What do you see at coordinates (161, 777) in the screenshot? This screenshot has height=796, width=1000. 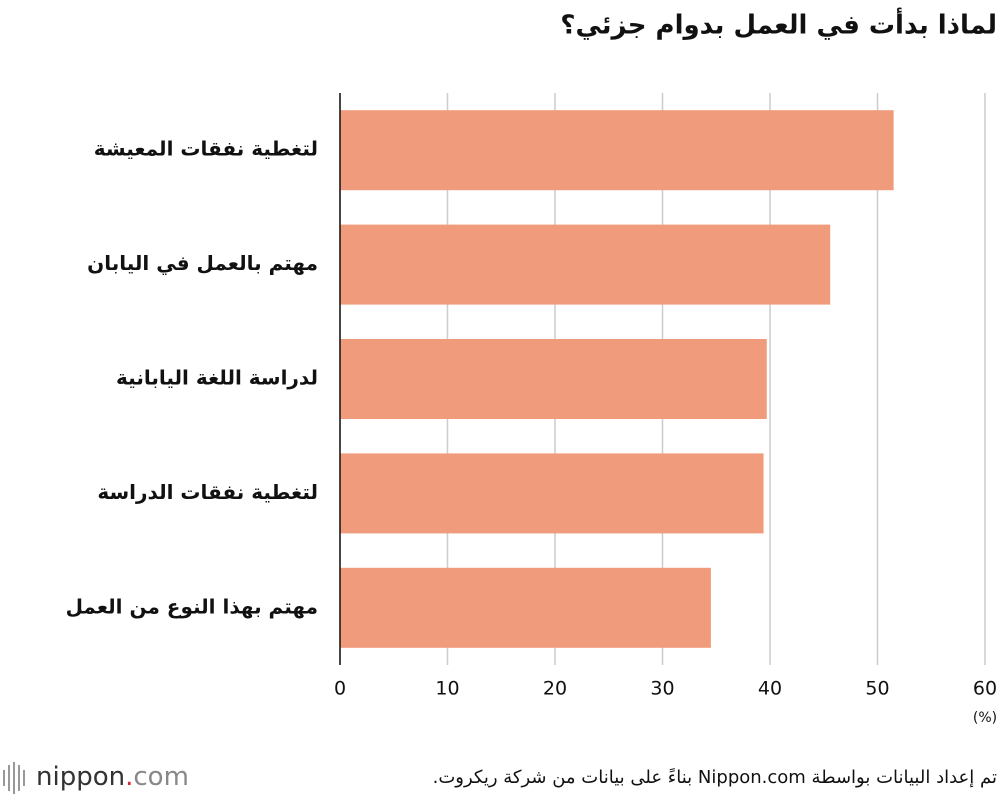 I see `logo-part: com` at bounding box center [161, 777].